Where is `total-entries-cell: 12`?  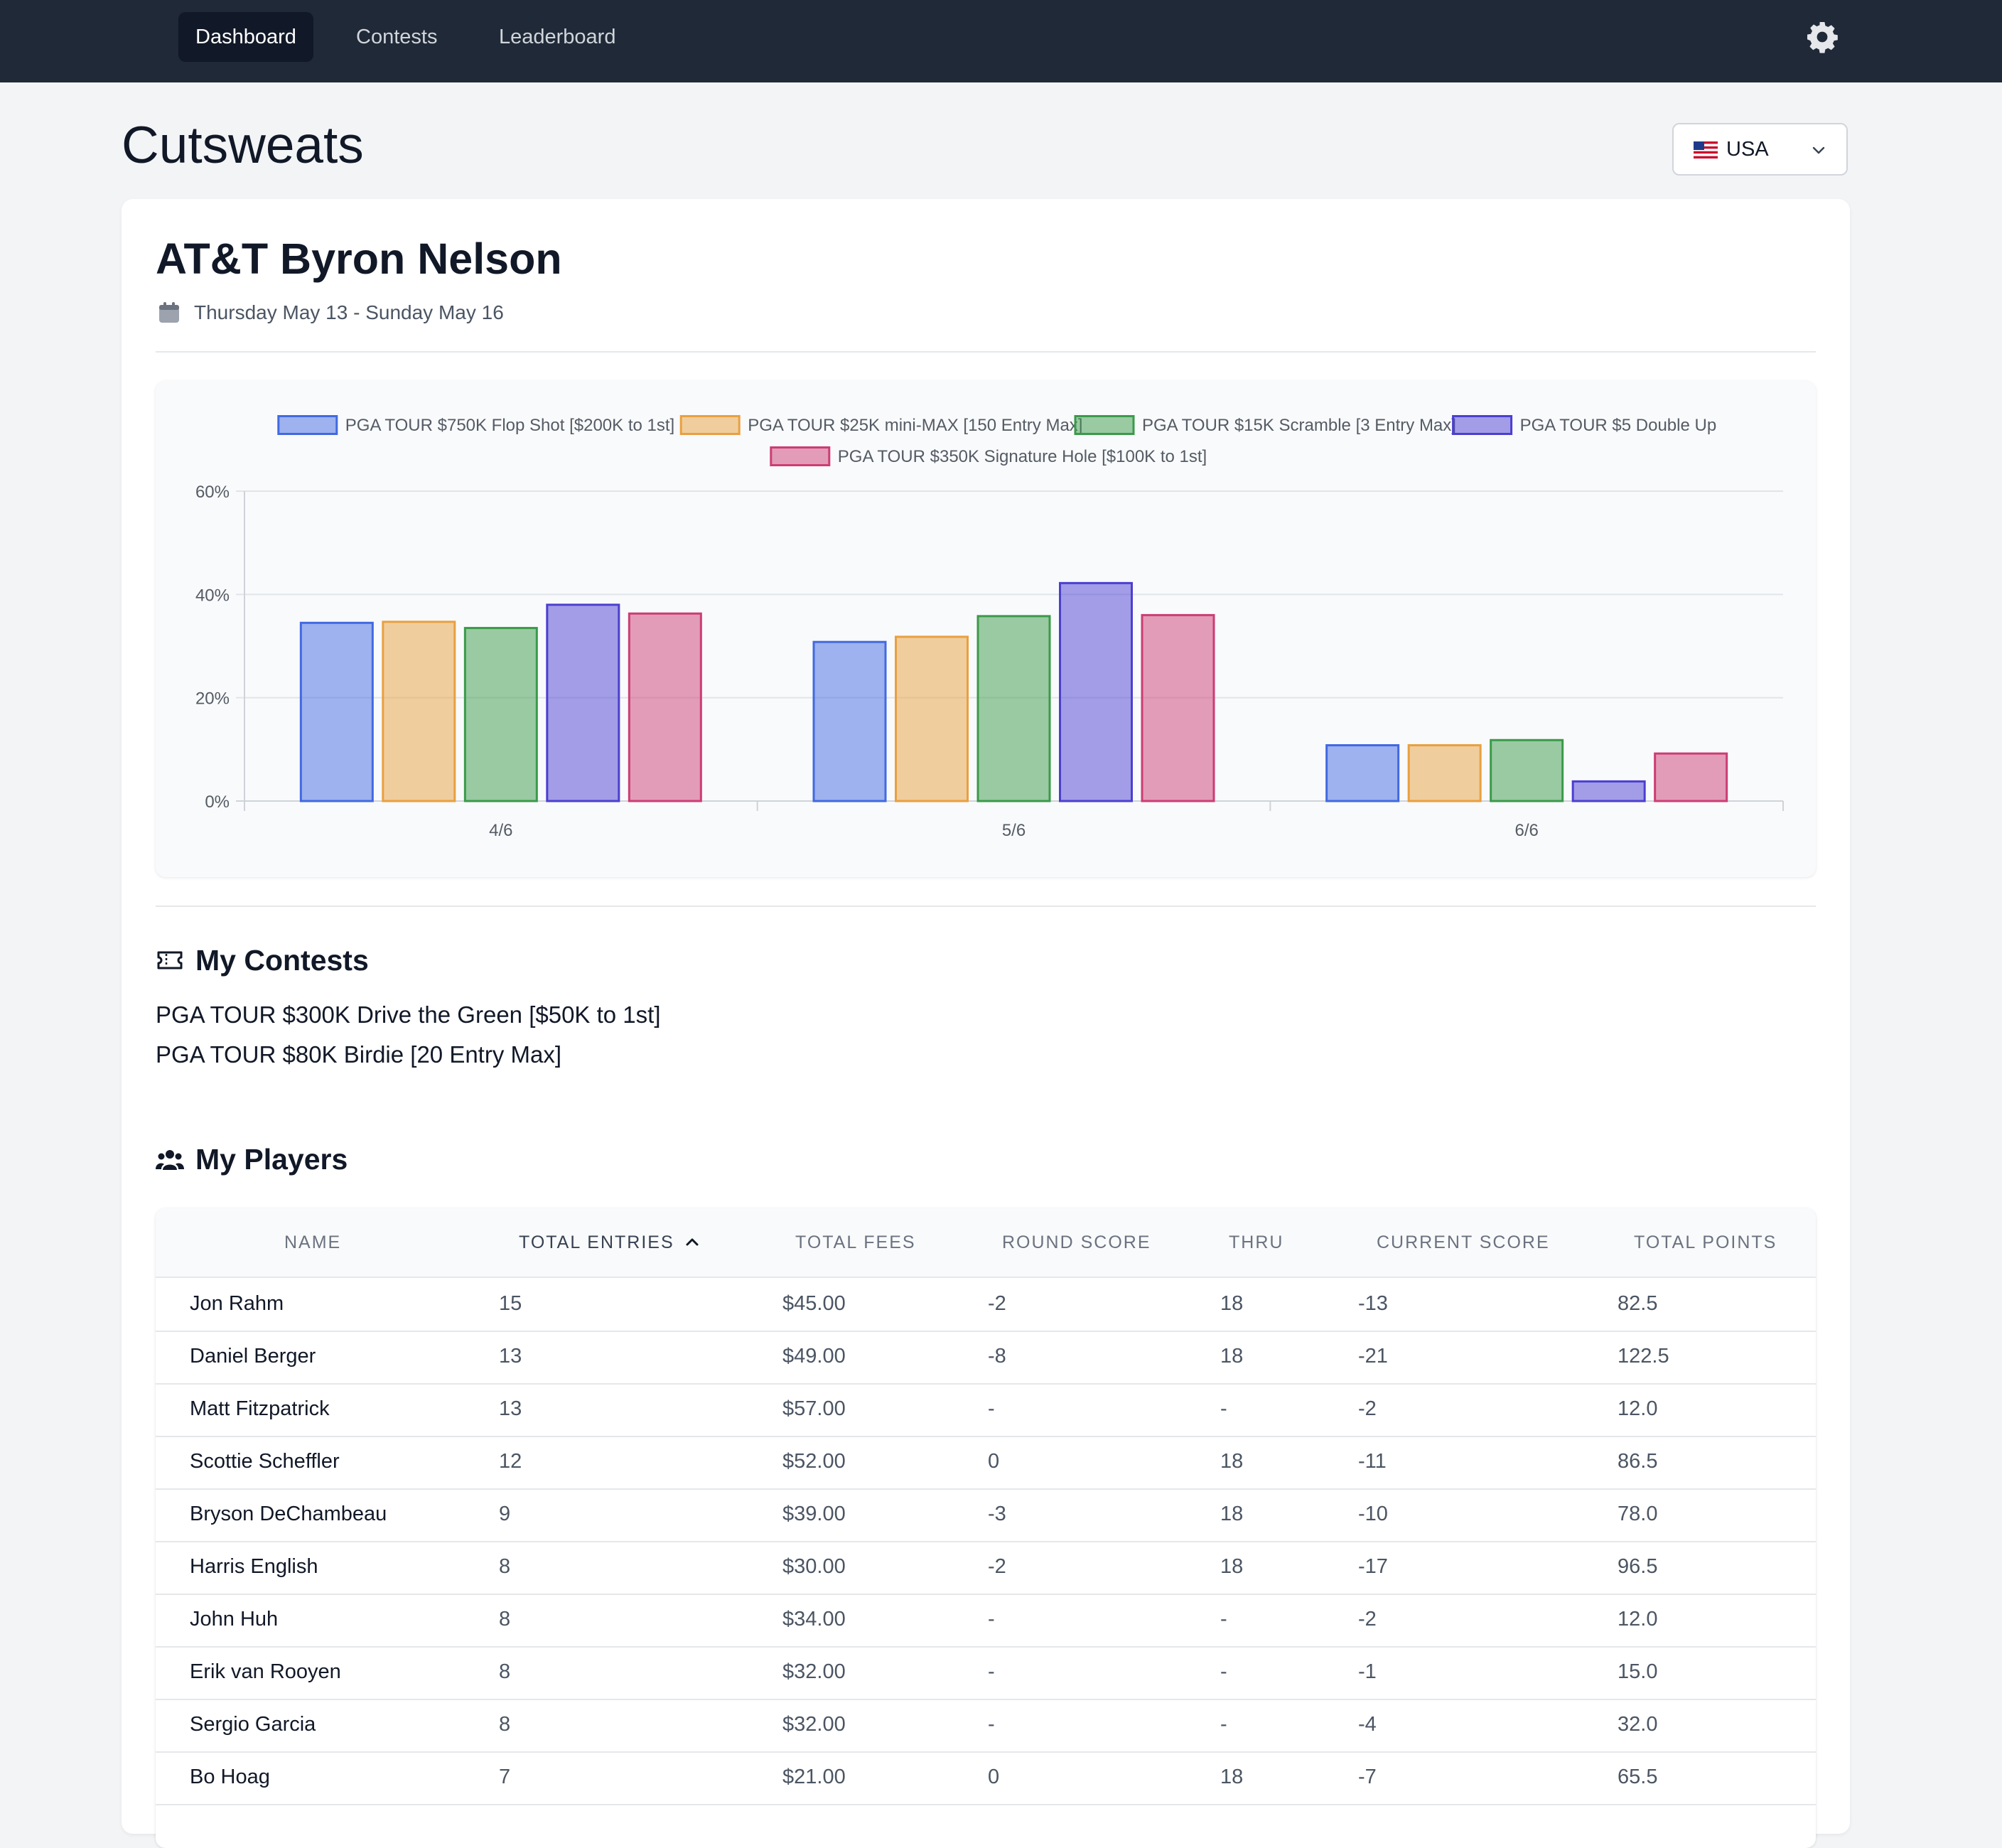 total-entries-cell: 12 is located at coordinates (511, 1462).